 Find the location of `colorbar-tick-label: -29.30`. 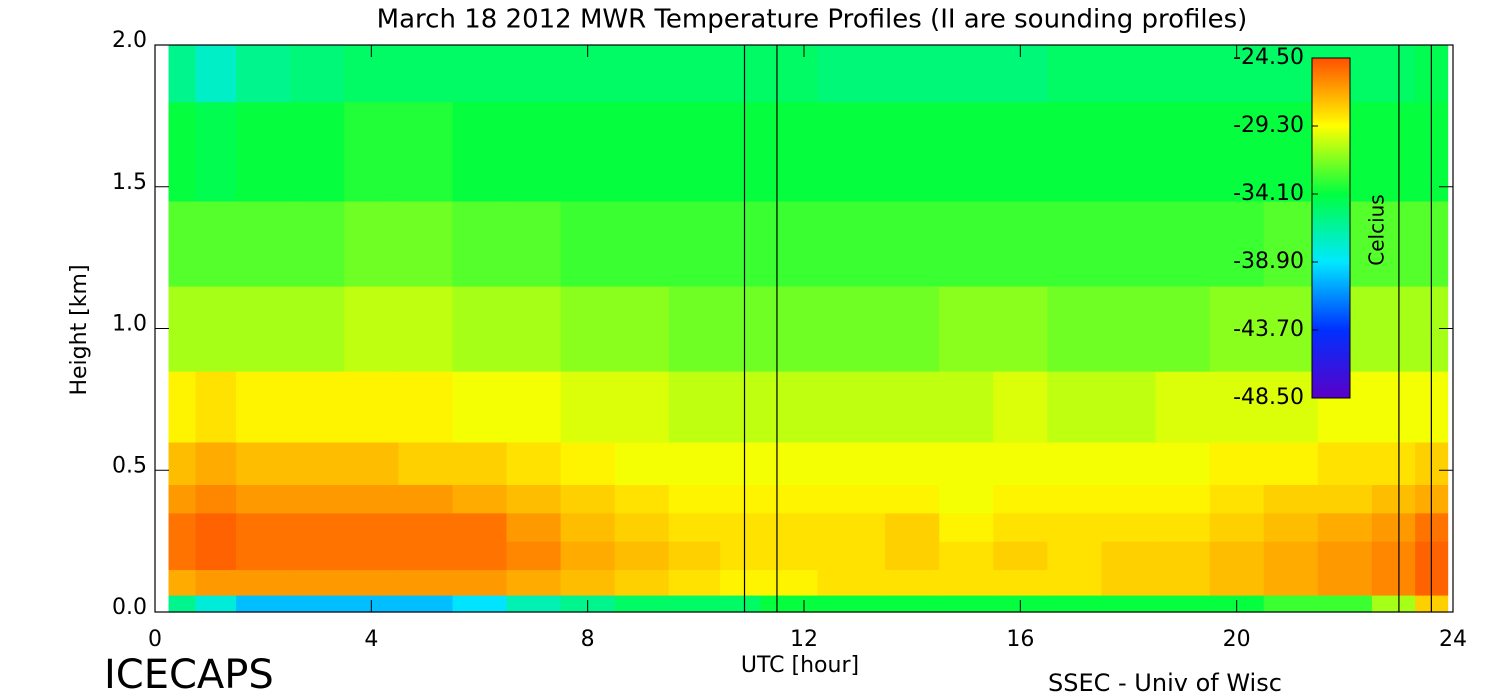

colorbar-tick-label: -29.30 is located at coordinates (1268, 125).